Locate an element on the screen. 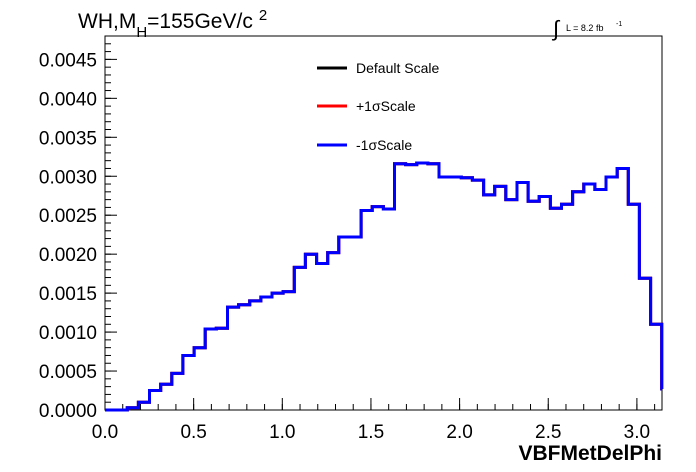  luminosity-label: ∫ L = 8.2 fb -1 is located at coordinates (586, 28).